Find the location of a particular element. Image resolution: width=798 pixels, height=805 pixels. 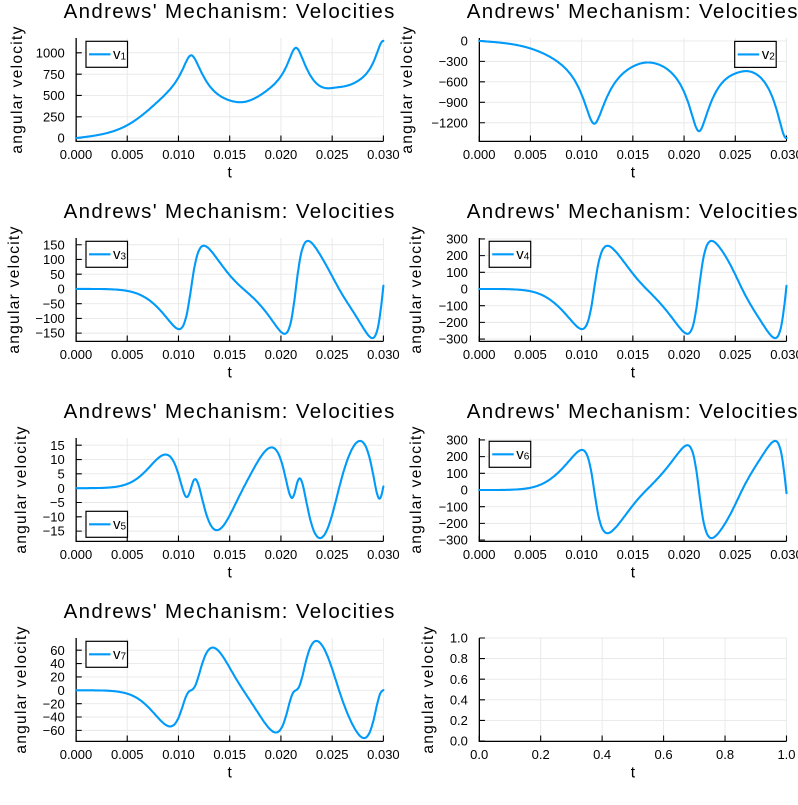

svg-text: −900 is located at coordinates (453, 102).